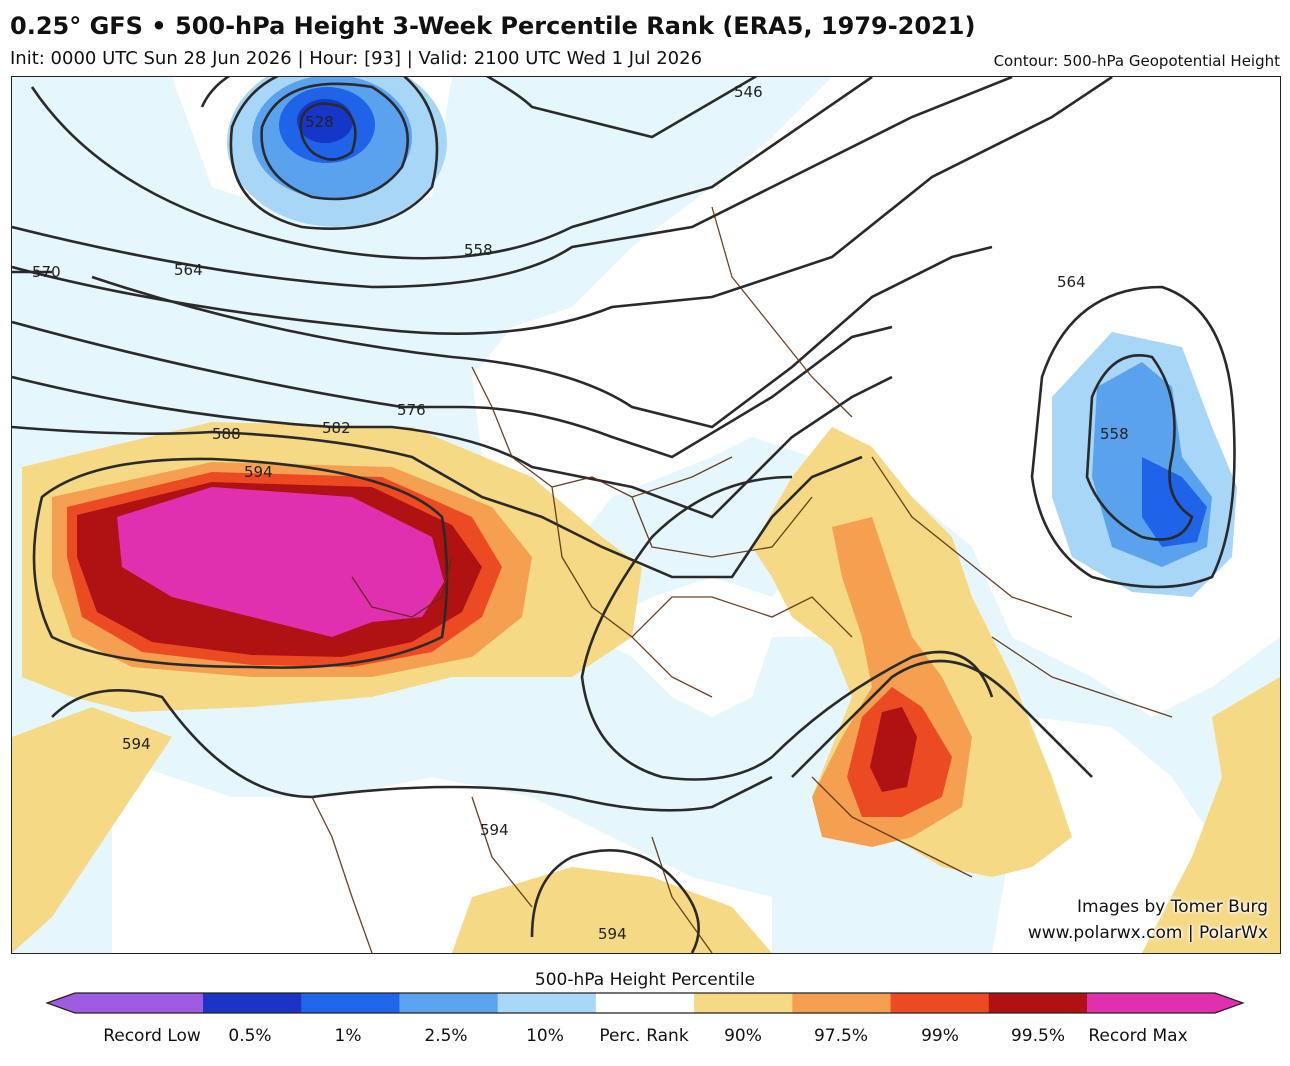 The image size is (1290, 1066). I want to click on colorbar-label: Record Low, so click(152, 1036).